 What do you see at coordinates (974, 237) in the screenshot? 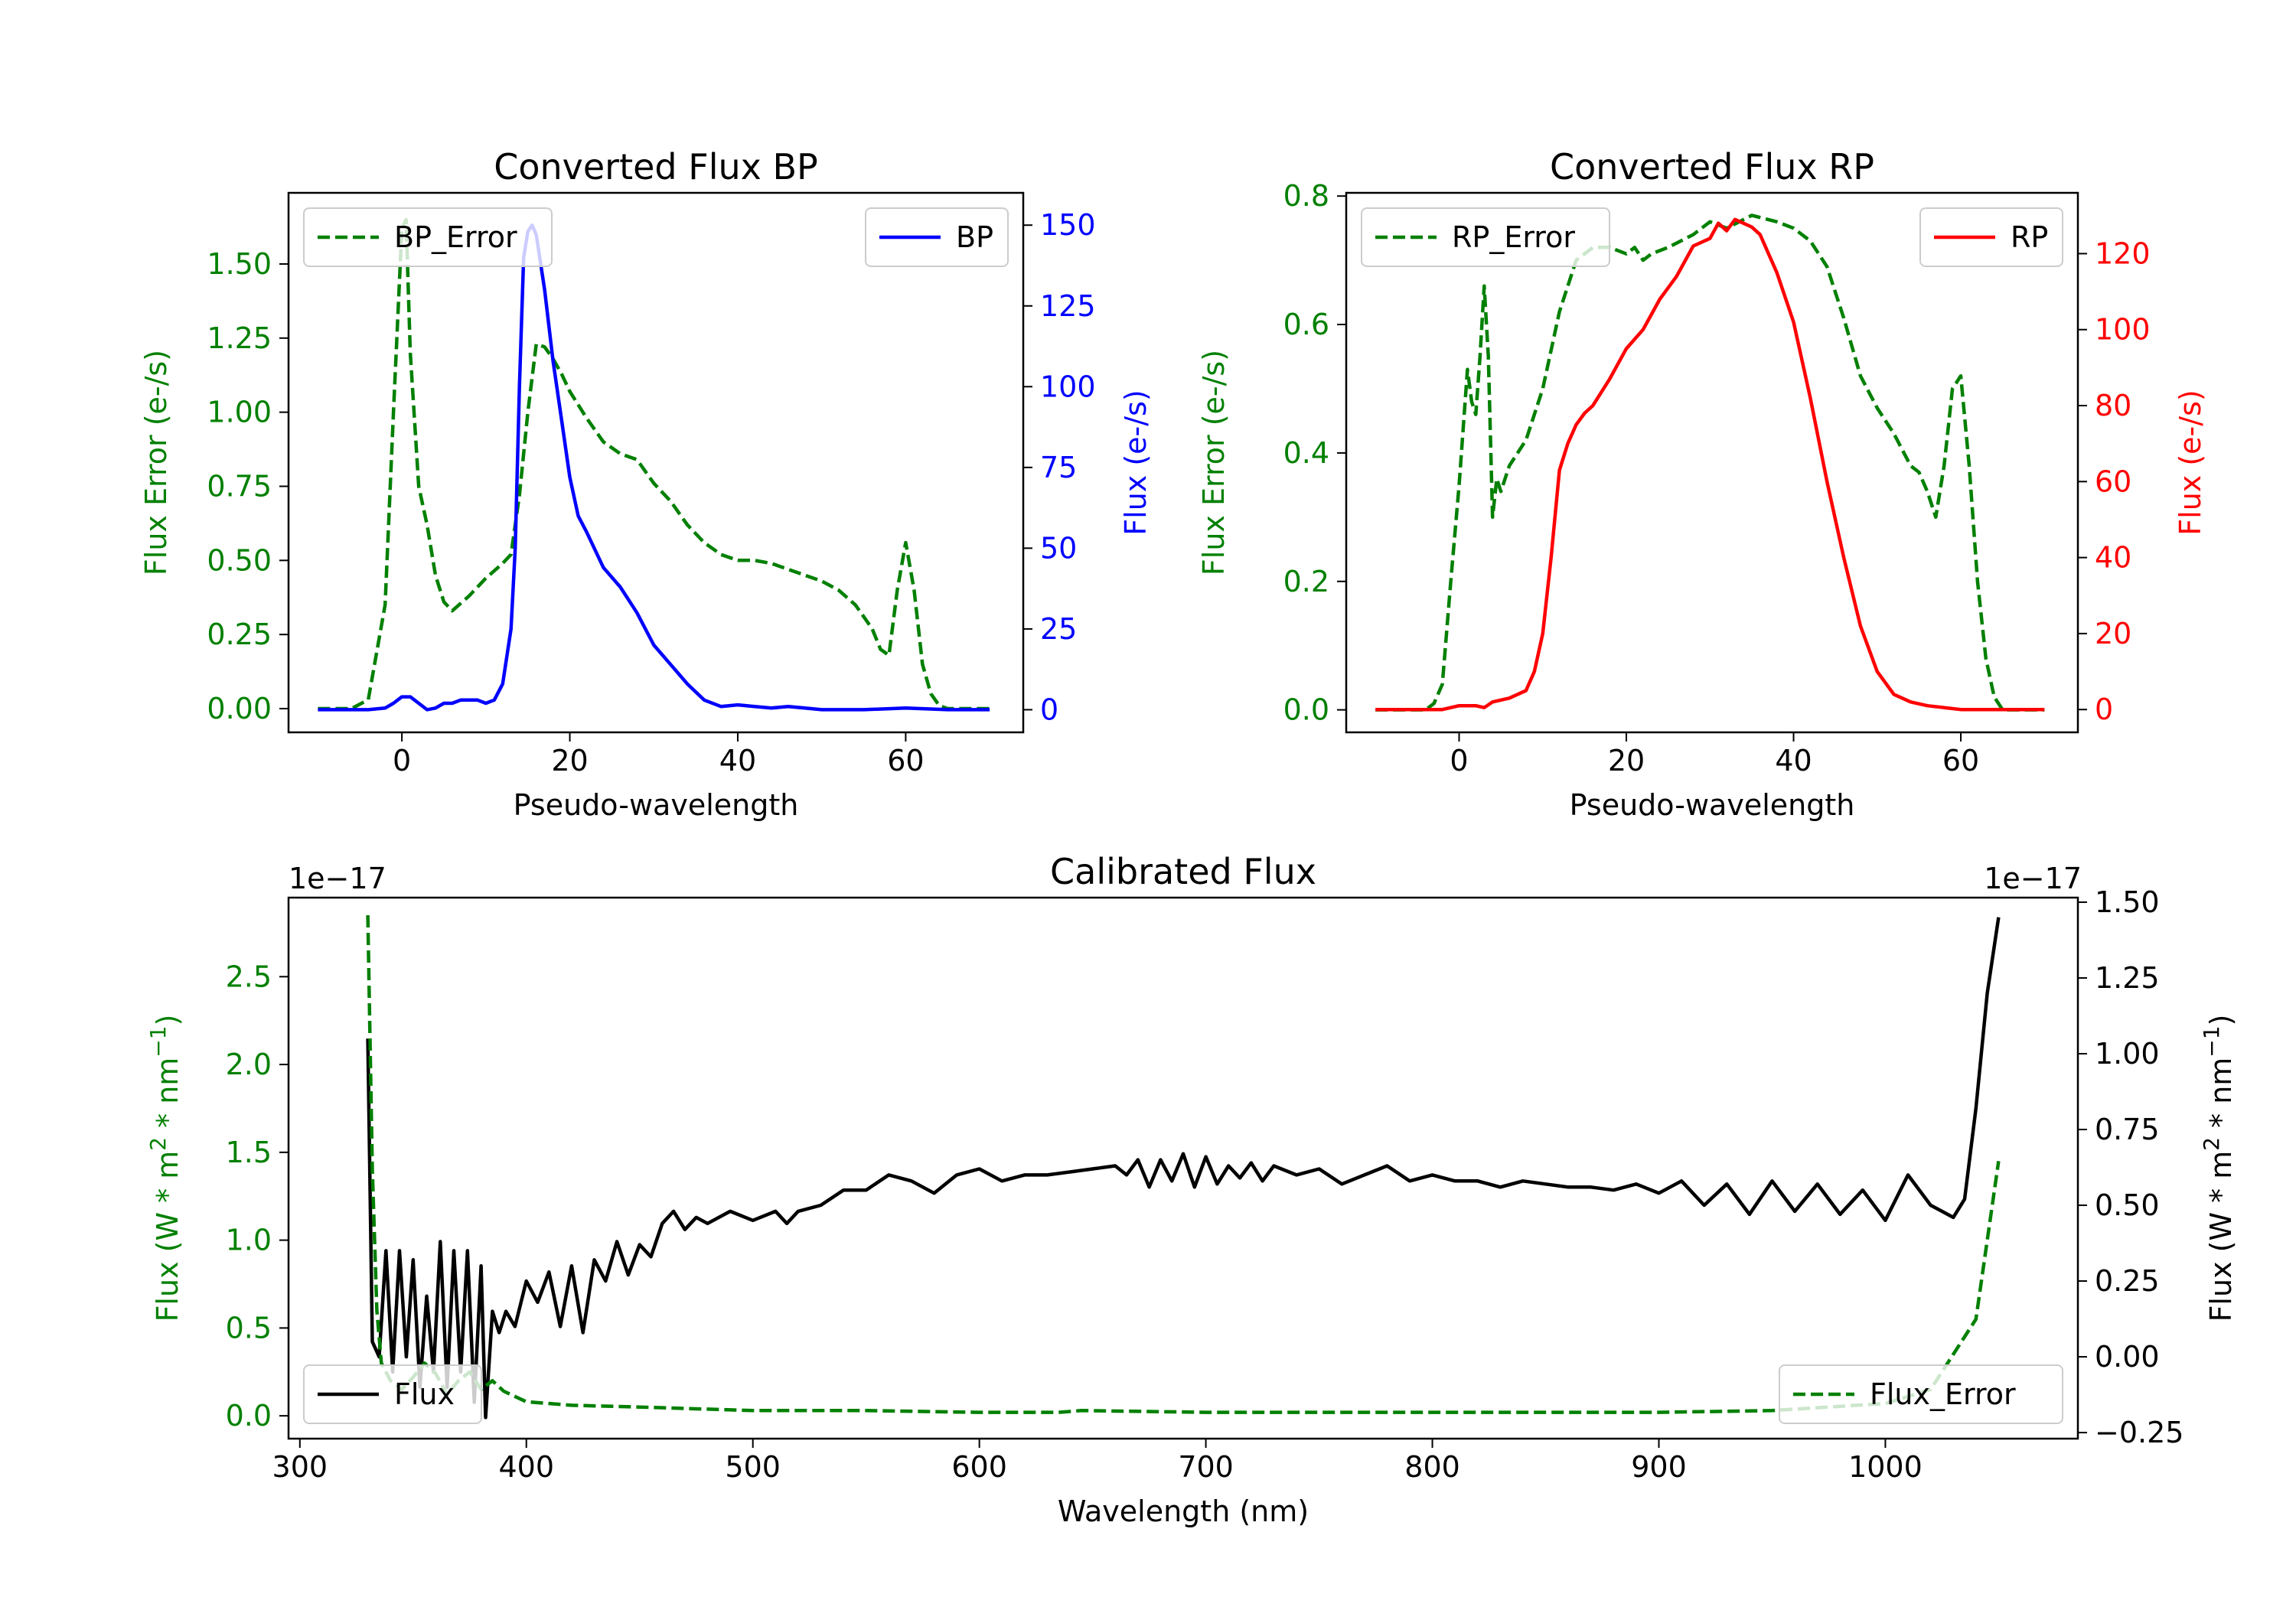
I see `legend-label: BP` at bounding box center [974, 237].